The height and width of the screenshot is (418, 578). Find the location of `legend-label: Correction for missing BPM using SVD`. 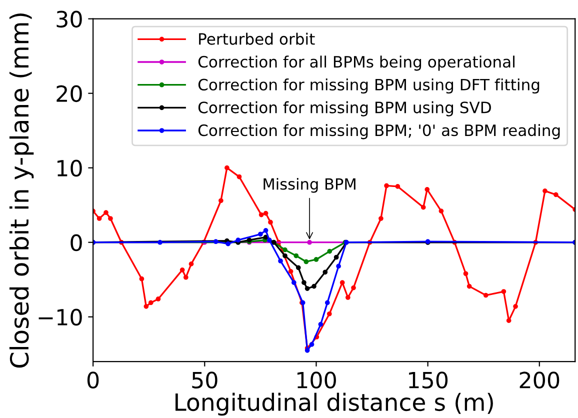

legend-label: Correction for missing BPM using SVD is located at coordinates (344, 108).